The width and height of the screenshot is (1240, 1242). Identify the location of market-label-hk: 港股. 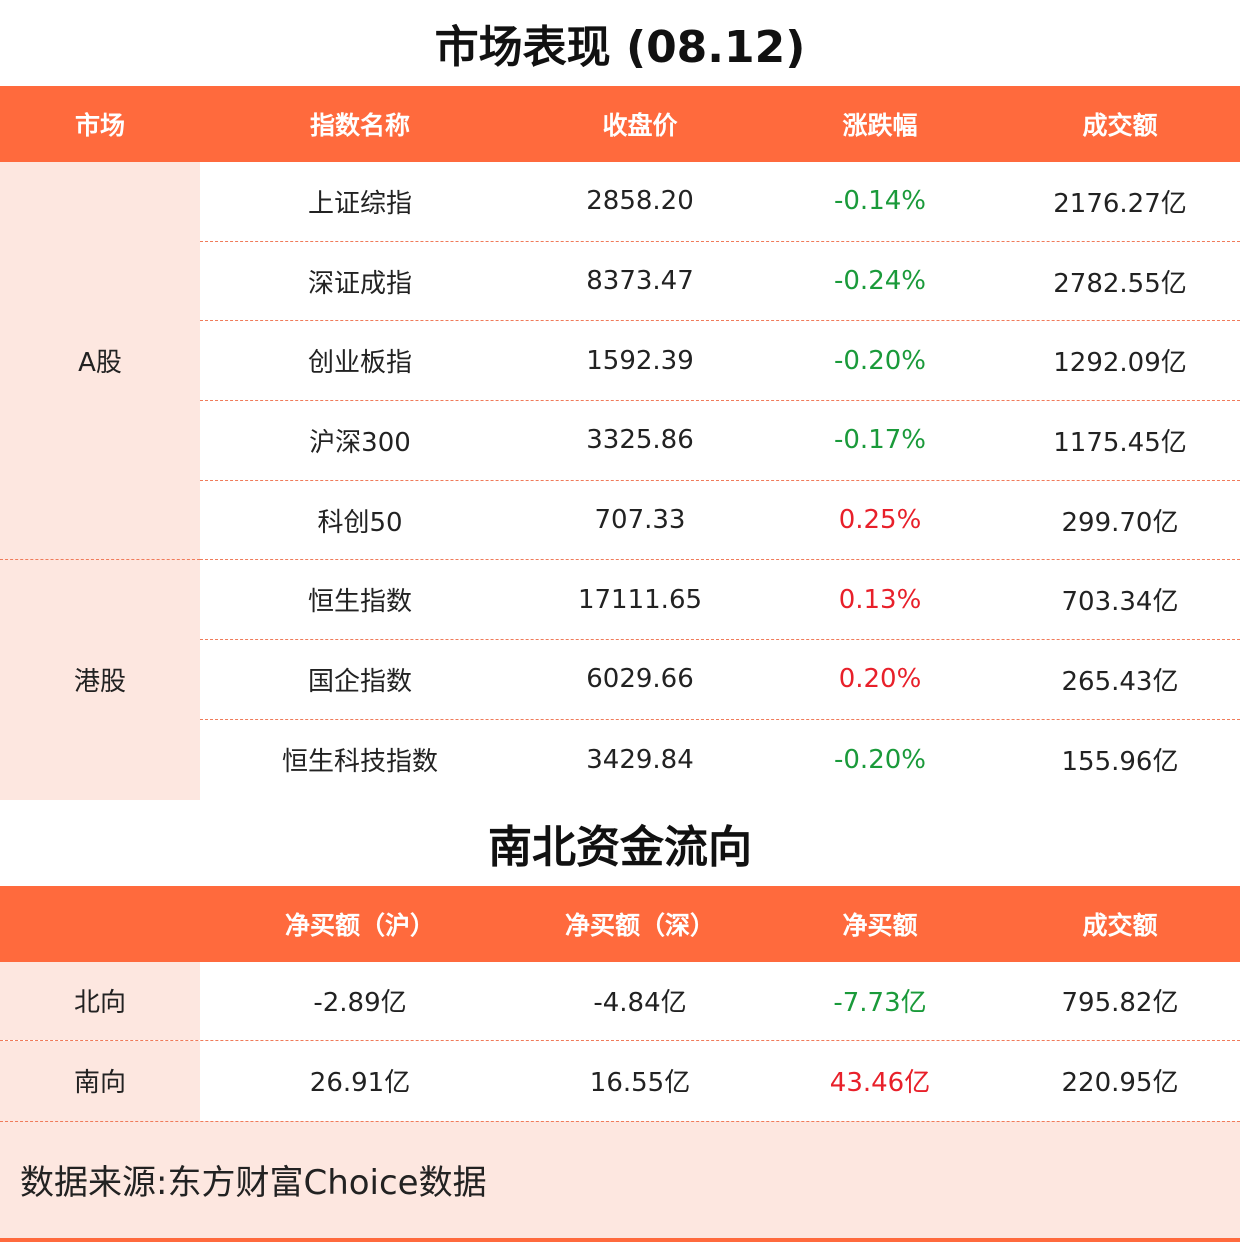
(99, 681).